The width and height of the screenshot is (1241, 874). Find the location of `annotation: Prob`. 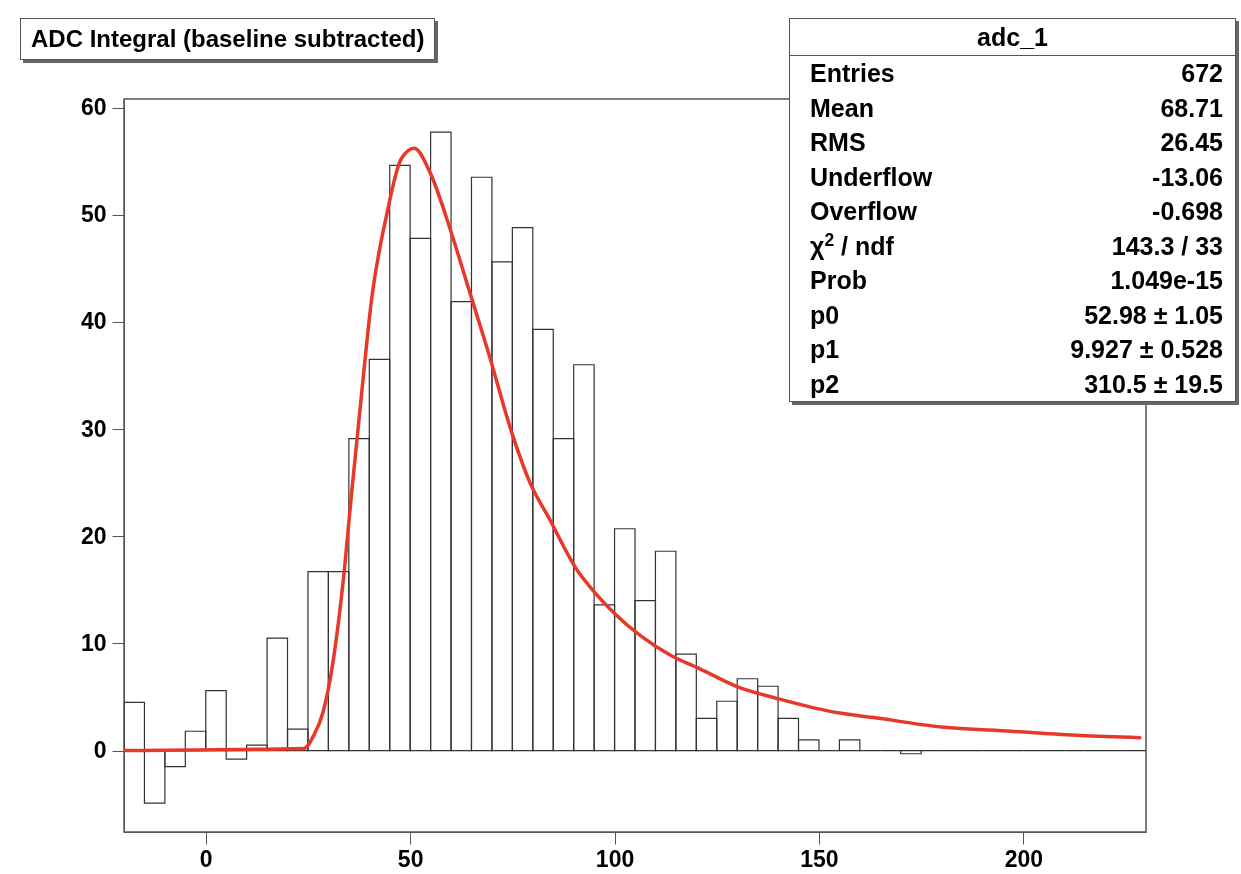

annotation: Prob is located at coordinates (838, 280).